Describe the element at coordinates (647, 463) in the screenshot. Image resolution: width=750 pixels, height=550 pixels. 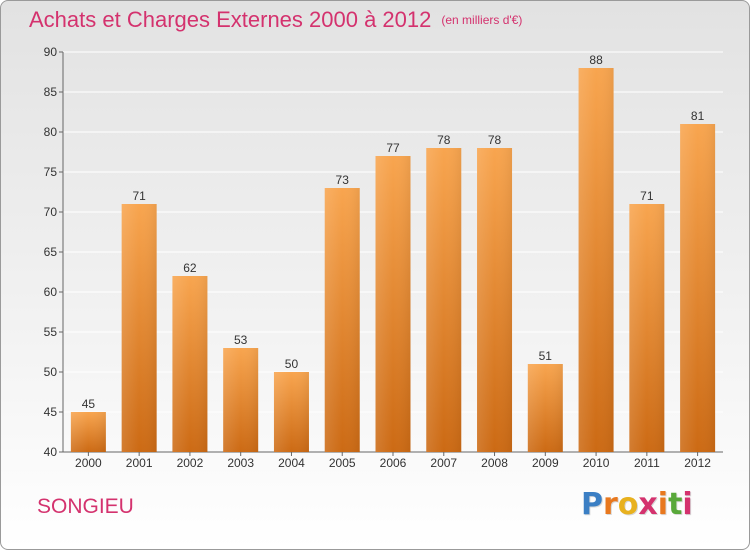
I see `x-tick-label: 2011` at that location.